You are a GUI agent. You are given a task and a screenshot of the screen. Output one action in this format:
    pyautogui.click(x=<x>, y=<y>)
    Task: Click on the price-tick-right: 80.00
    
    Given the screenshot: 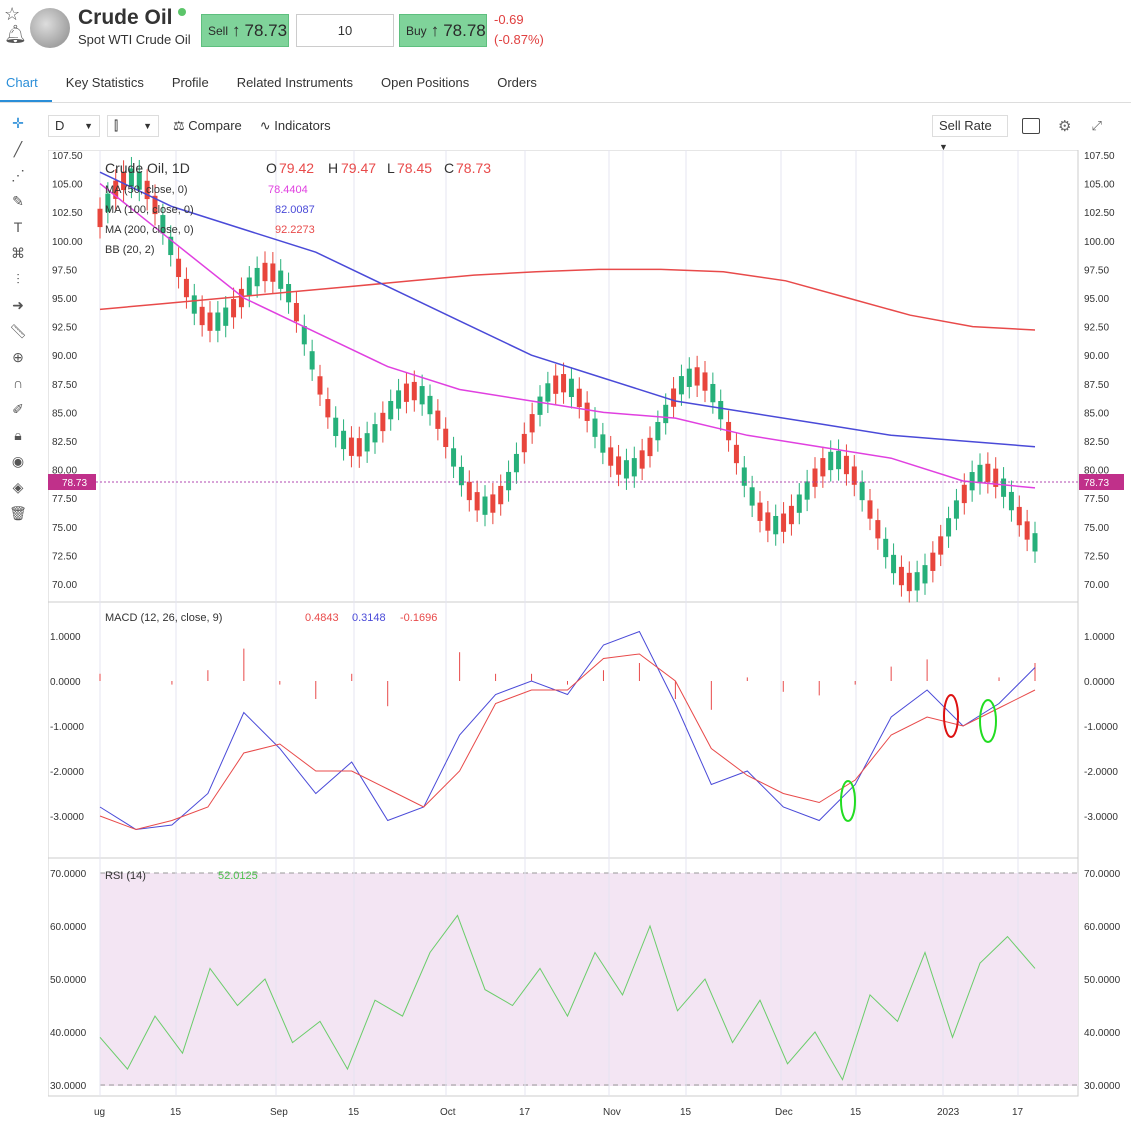 What is the action you would take?
    pyautogui.click(x=1096, y=471)
    